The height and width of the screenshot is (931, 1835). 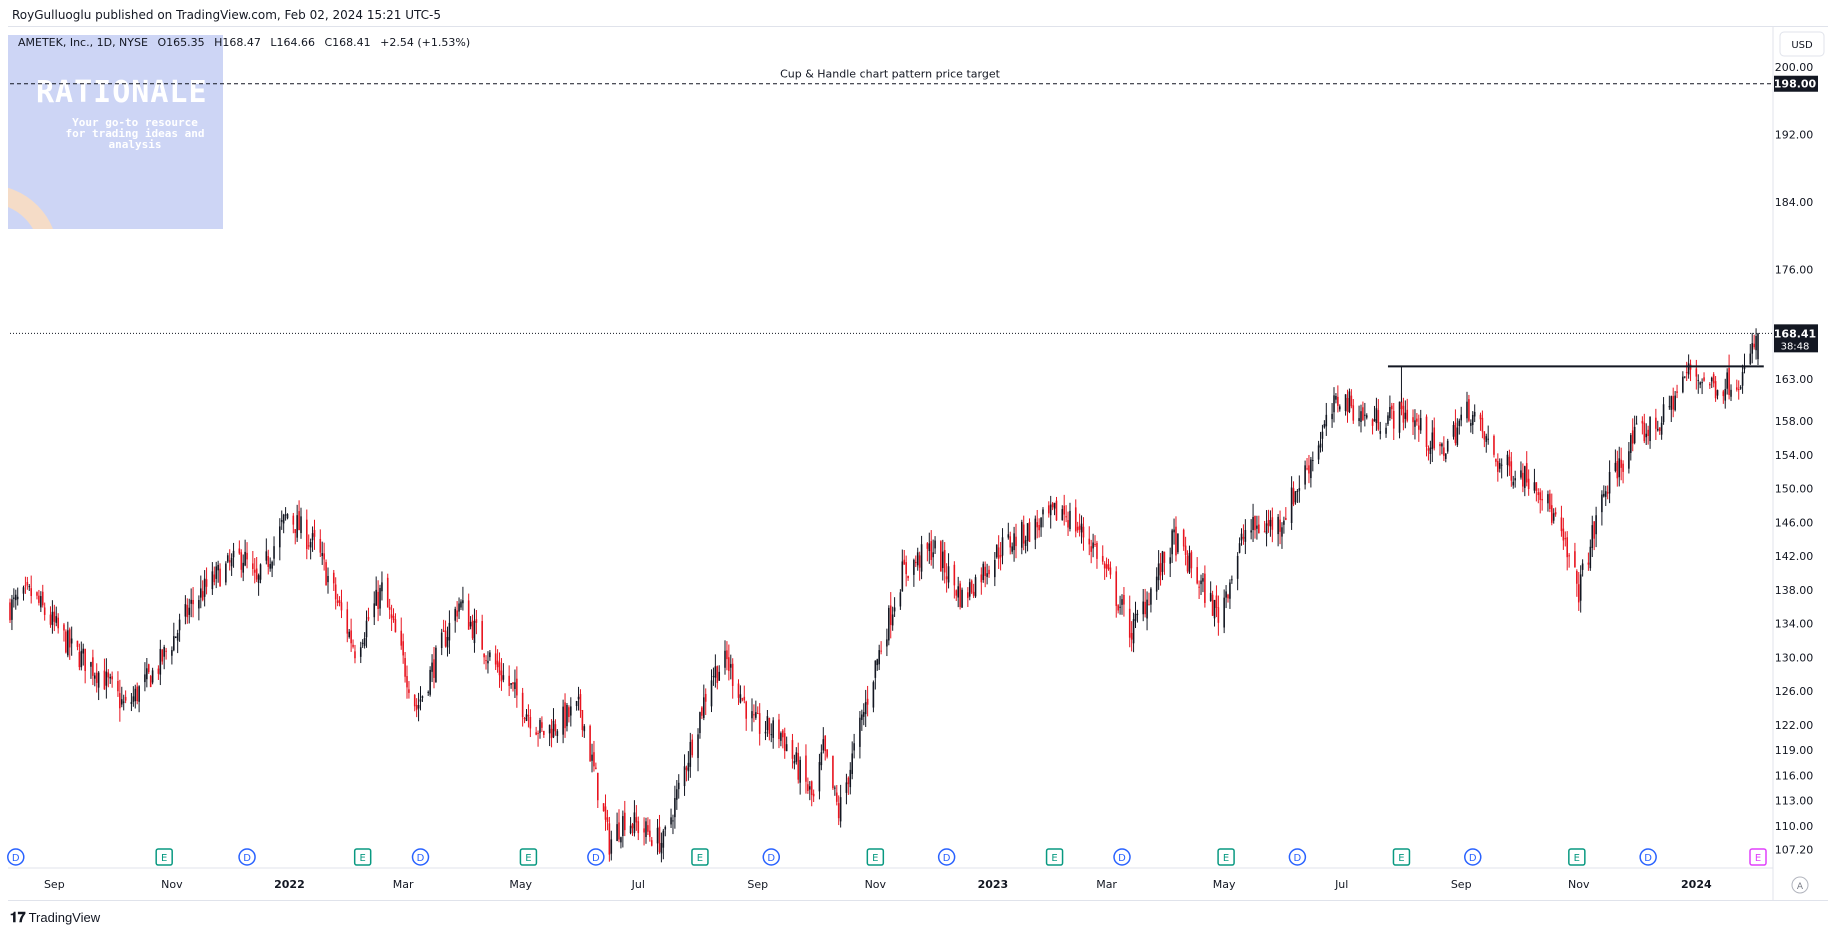 What do you see at coordinates (1579, 884) in the screenshot?
I see `x-tick-label: Nov` at bounding box center [1579, 884].